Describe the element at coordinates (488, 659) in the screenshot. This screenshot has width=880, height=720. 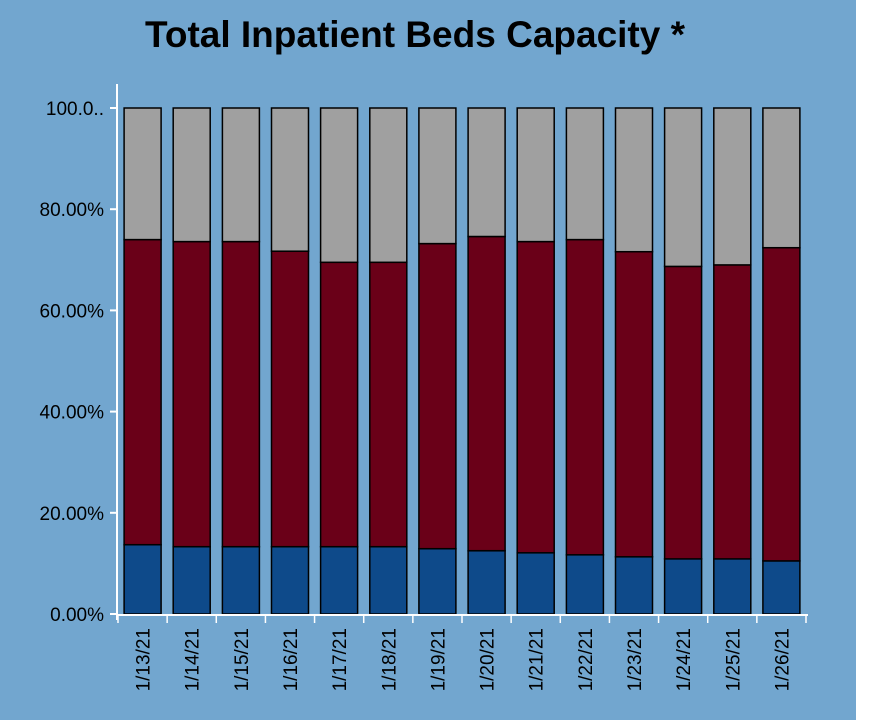
I see `x-tick-label: 1/20/21` at that location.